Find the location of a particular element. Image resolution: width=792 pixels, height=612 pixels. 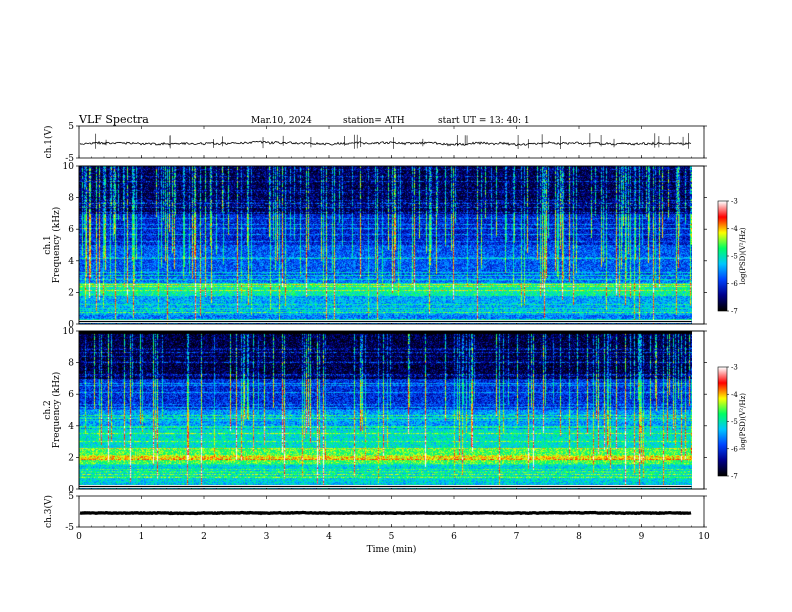

x-tick-label: 7 is located at coordinates (517, 537).